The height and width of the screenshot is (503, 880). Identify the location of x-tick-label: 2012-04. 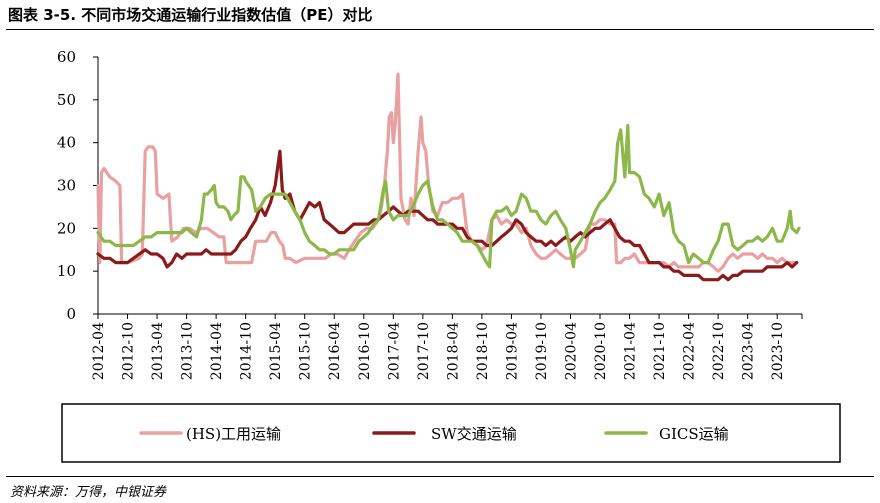
(99, 351).